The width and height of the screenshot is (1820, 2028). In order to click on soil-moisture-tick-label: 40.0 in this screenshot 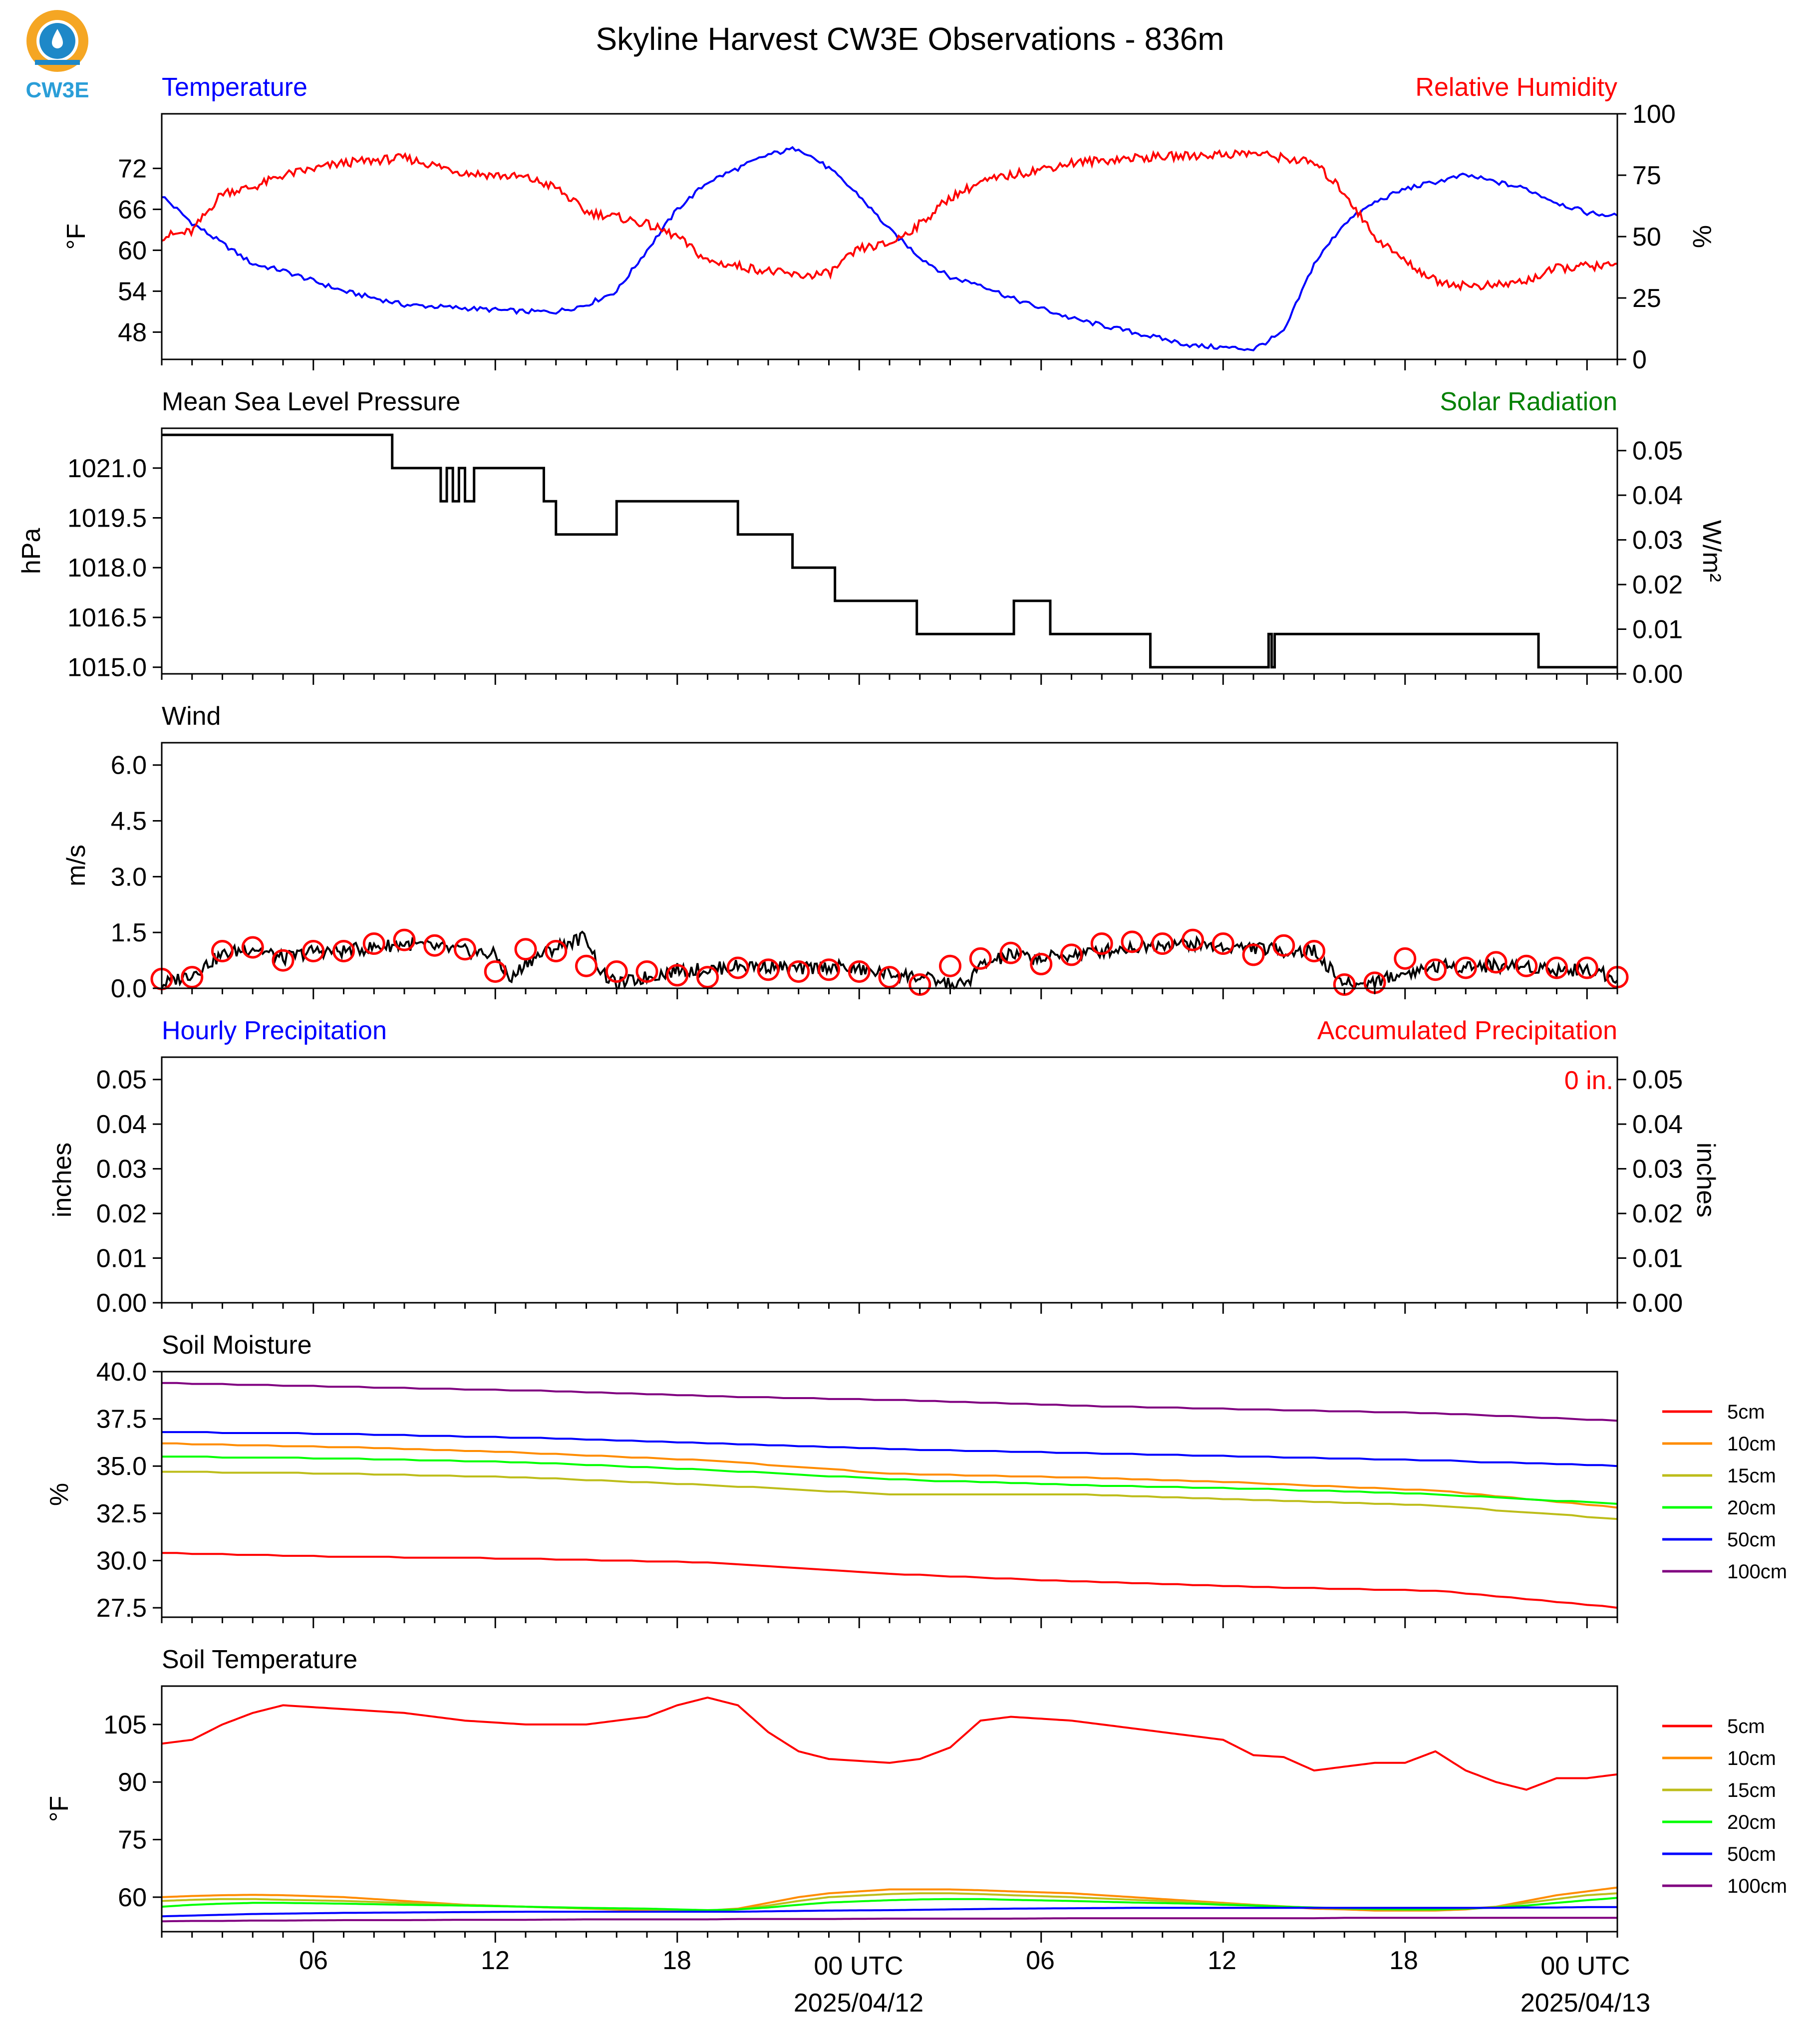, I will do `click(121, 1372)`.